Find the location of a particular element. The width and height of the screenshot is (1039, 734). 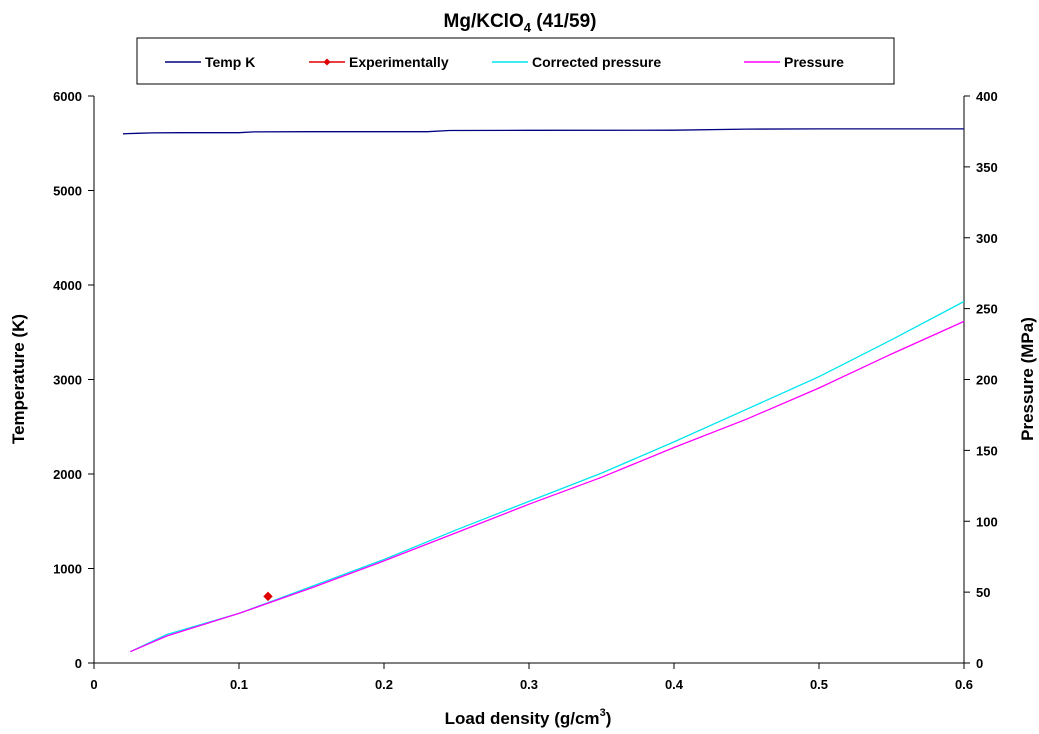

chart-title: Mg/KClO4 (41/59) is located at coordinates (520, 23).